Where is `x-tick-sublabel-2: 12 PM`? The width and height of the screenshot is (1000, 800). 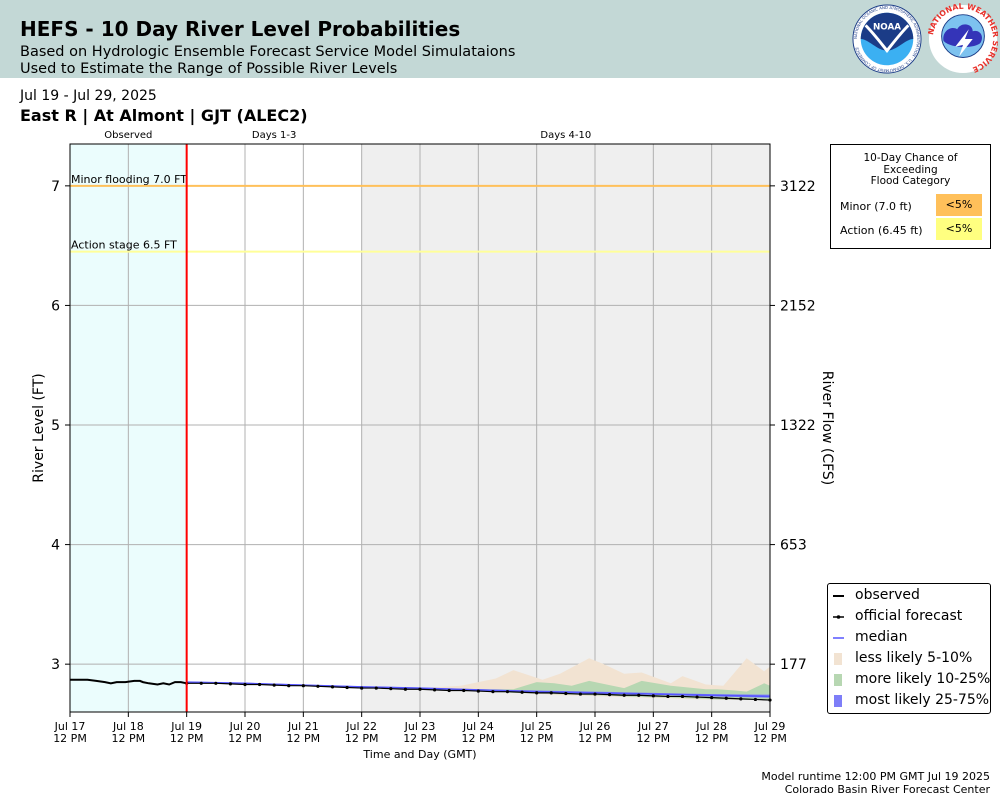
x-tick-sublabel-2: 12 PM is located at coordinates (187, 738).